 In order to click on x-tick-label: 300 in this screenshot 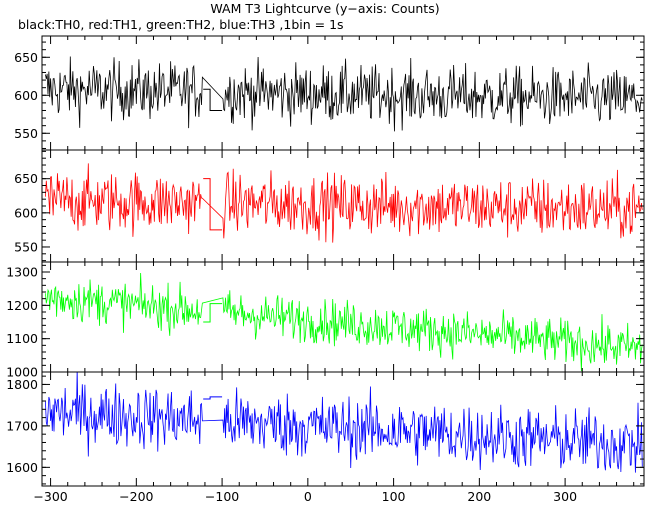, I will do `click(565, 496)`.